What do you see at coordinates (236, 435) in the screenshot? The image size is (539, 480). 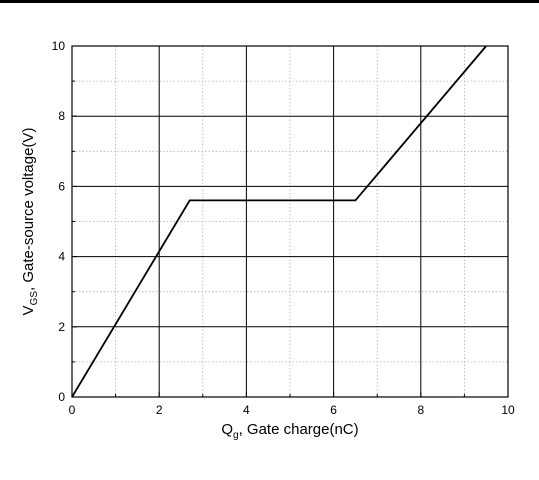 I see `x-axis-title-sub: g` at bounding box center [236, 435].